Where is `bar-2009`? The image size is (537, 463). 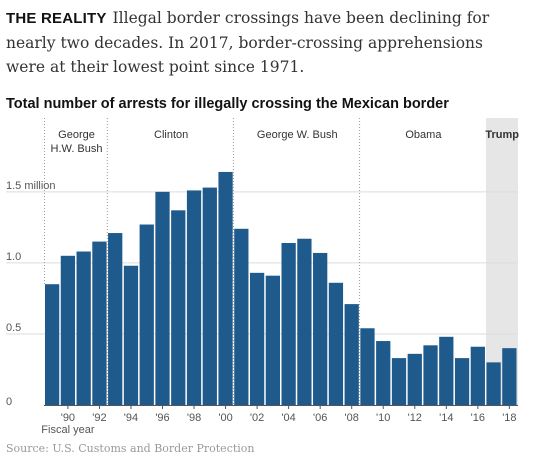 bar-2009 is located at coordinates (367, 366).